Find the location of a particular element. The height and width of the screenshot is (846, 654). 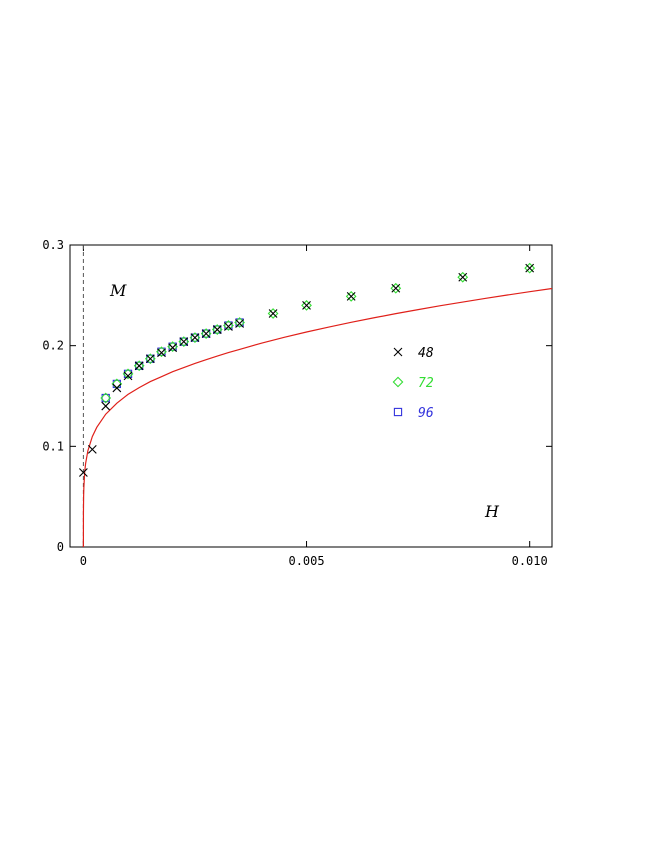

x-tick-label: 0 is located at coordinates (83, 561).